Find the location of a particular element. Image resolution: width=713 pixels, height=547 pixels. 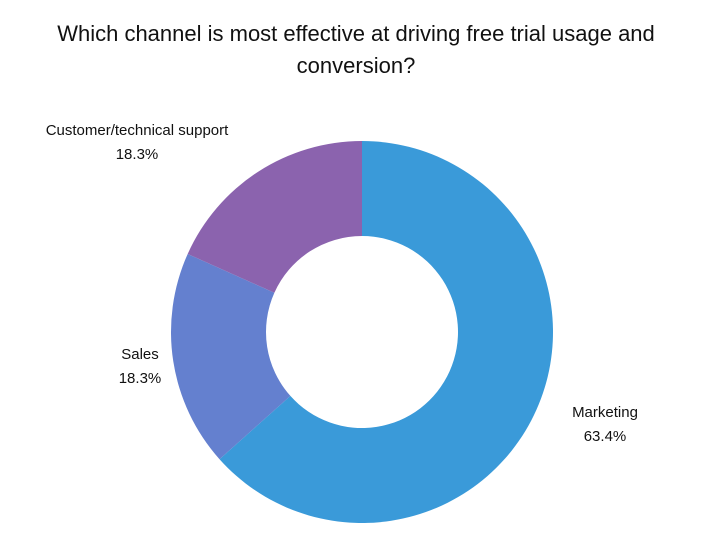

slice-value-label: 63.4% is located at coordinates (605, 436).